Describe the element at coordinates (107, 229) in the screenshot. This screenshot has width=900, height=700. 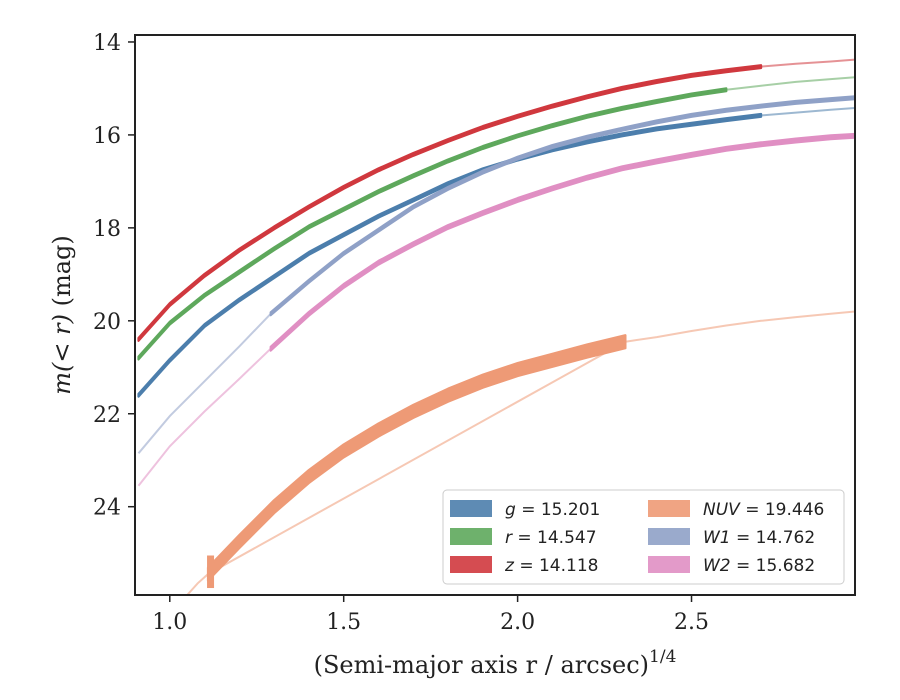
I see `y-tick-label: 18` at that location.